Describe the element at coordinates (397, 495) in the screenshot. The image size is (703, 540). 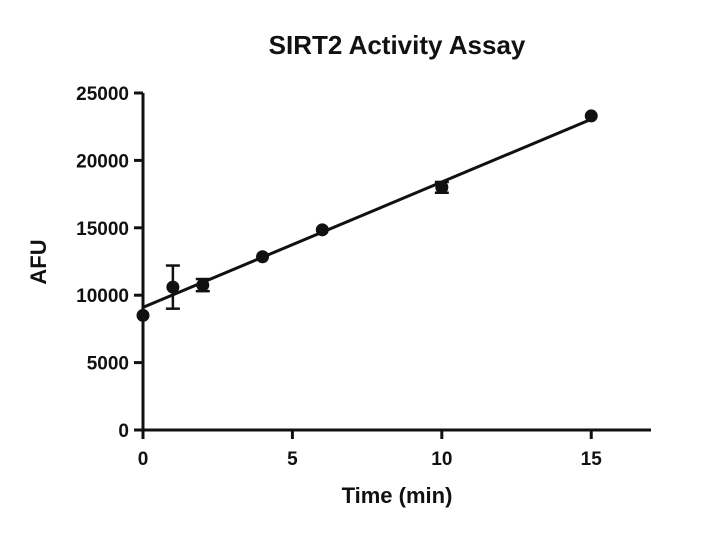
I see `x-axis-label: Time (min)` at that location.